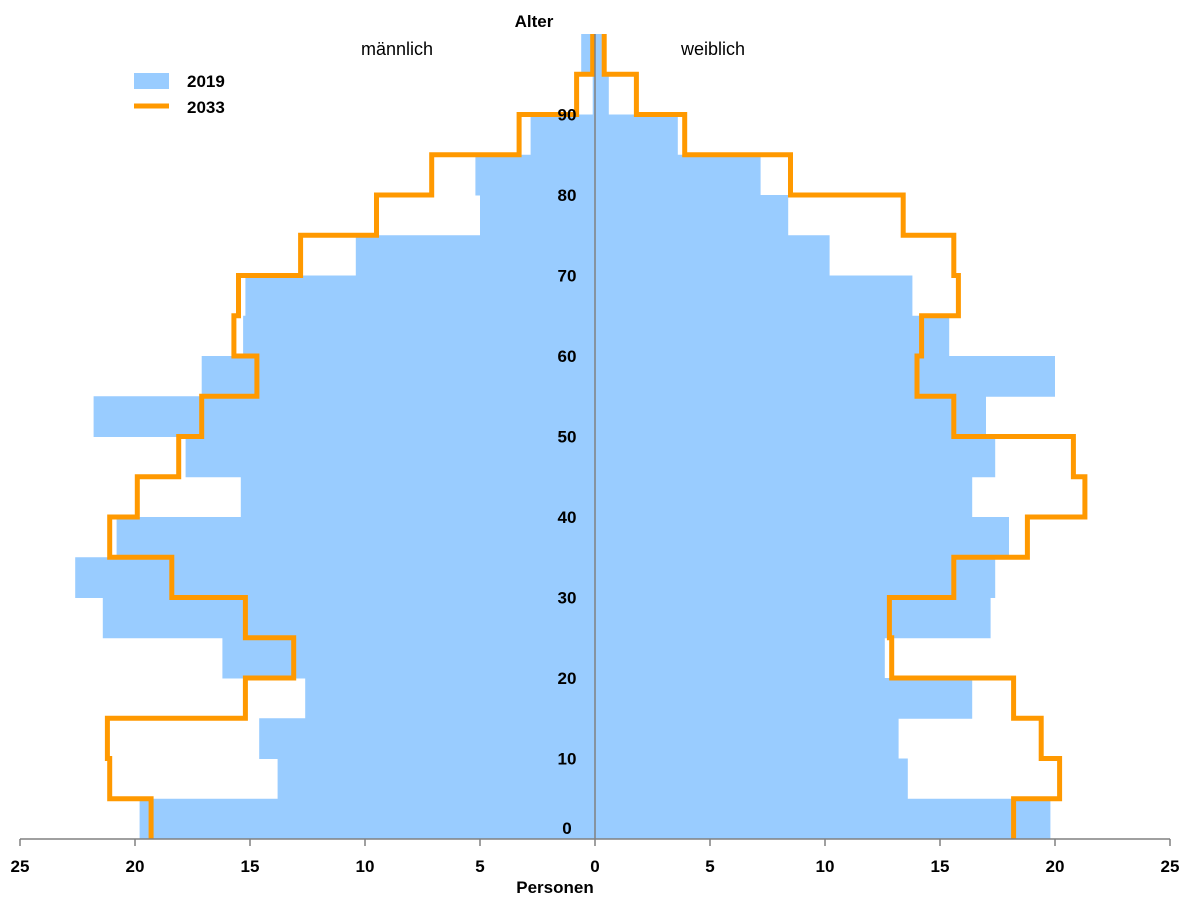  I want to click on x-axis-title: Personen, so click(554, 887).